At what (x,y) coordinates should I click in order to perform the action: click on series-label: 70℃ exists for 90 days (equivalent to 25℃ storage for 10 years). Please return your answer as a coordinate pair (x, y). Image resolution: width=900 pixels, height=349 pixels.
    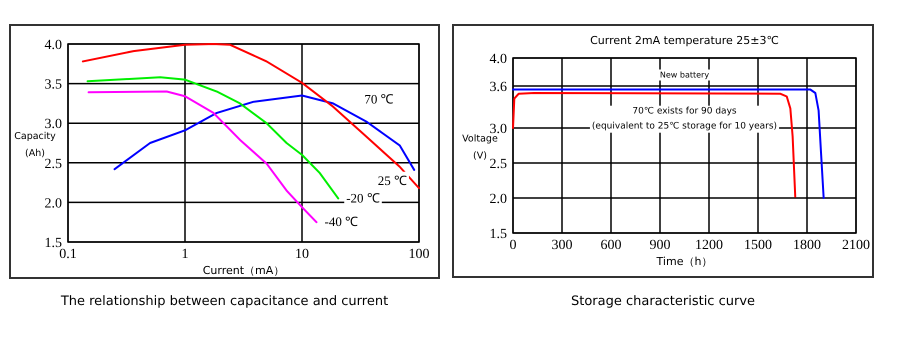
    Looking at the image, I should click on (685, 119).